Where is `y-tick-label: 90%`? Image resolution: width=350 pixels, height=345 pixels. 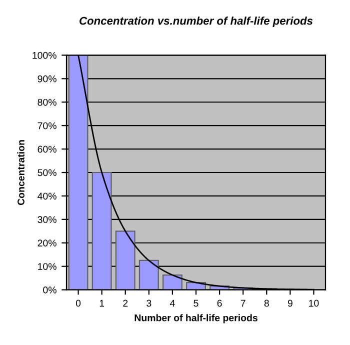 y-tick-label: 90% is located at coordinates (47, 78).